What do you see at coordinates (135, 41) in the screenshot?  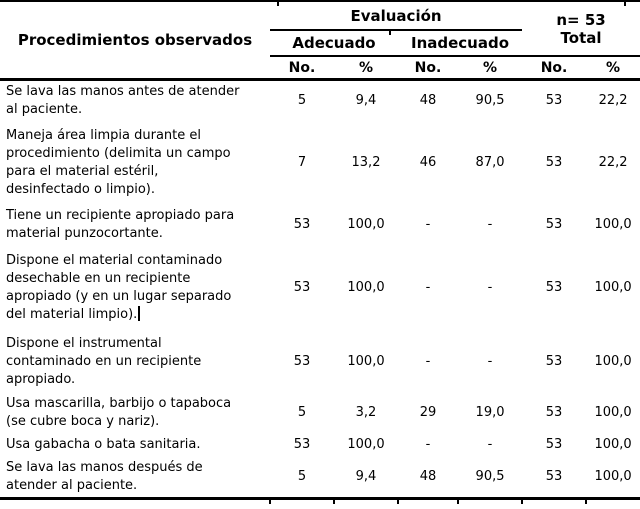 I see `column-header-procedures: Procedimientos observados` at bounding box center [135, 41].